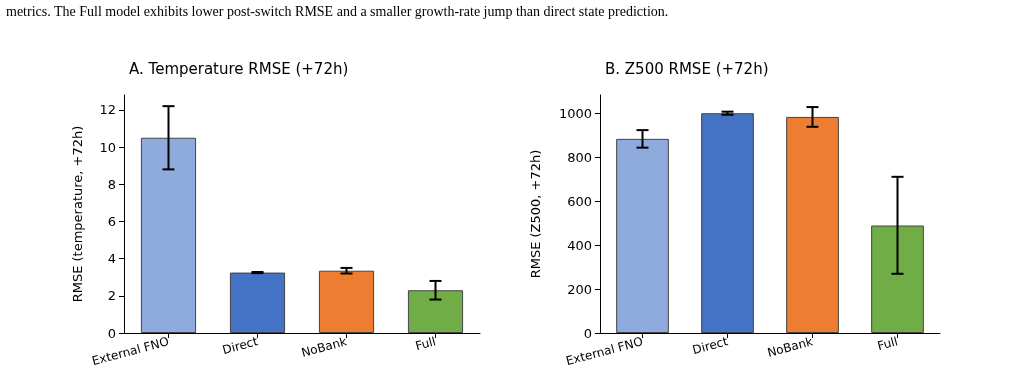  What do you see at coordinates (107, 147) in the screenshot?
I see `y-tick-label: 10` at bounding box center [107, 147].